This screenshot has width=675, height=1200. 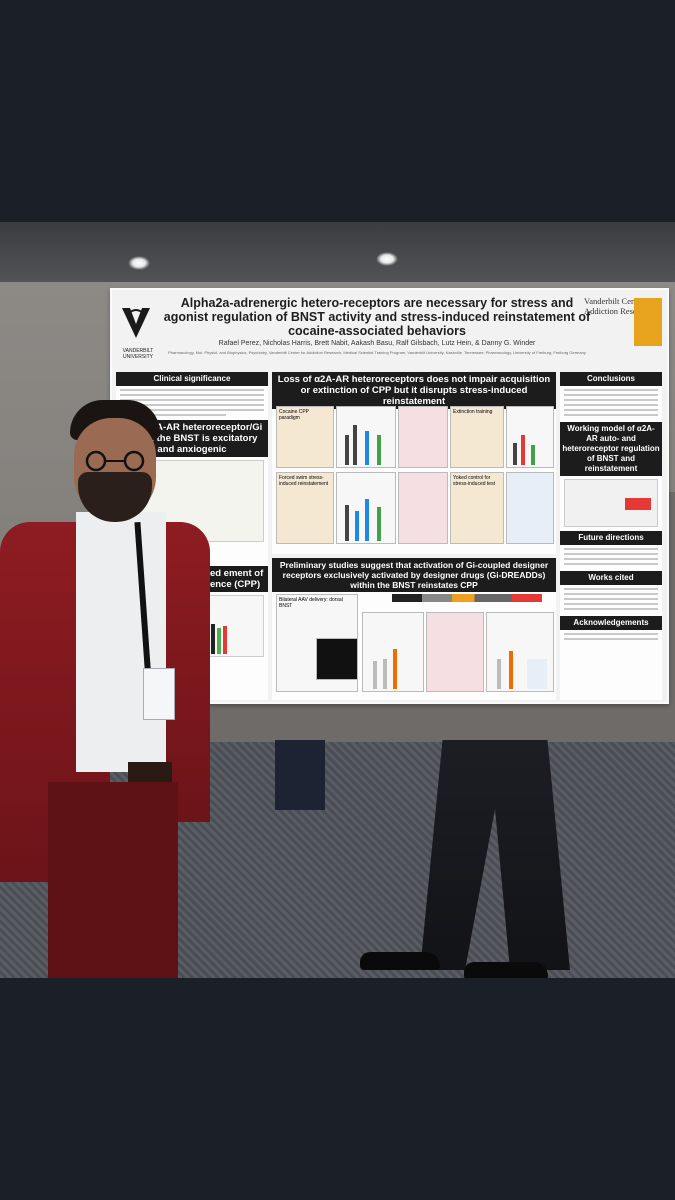 I want to click on vanderbilt-logo-icon, so click(x=136, y=323).